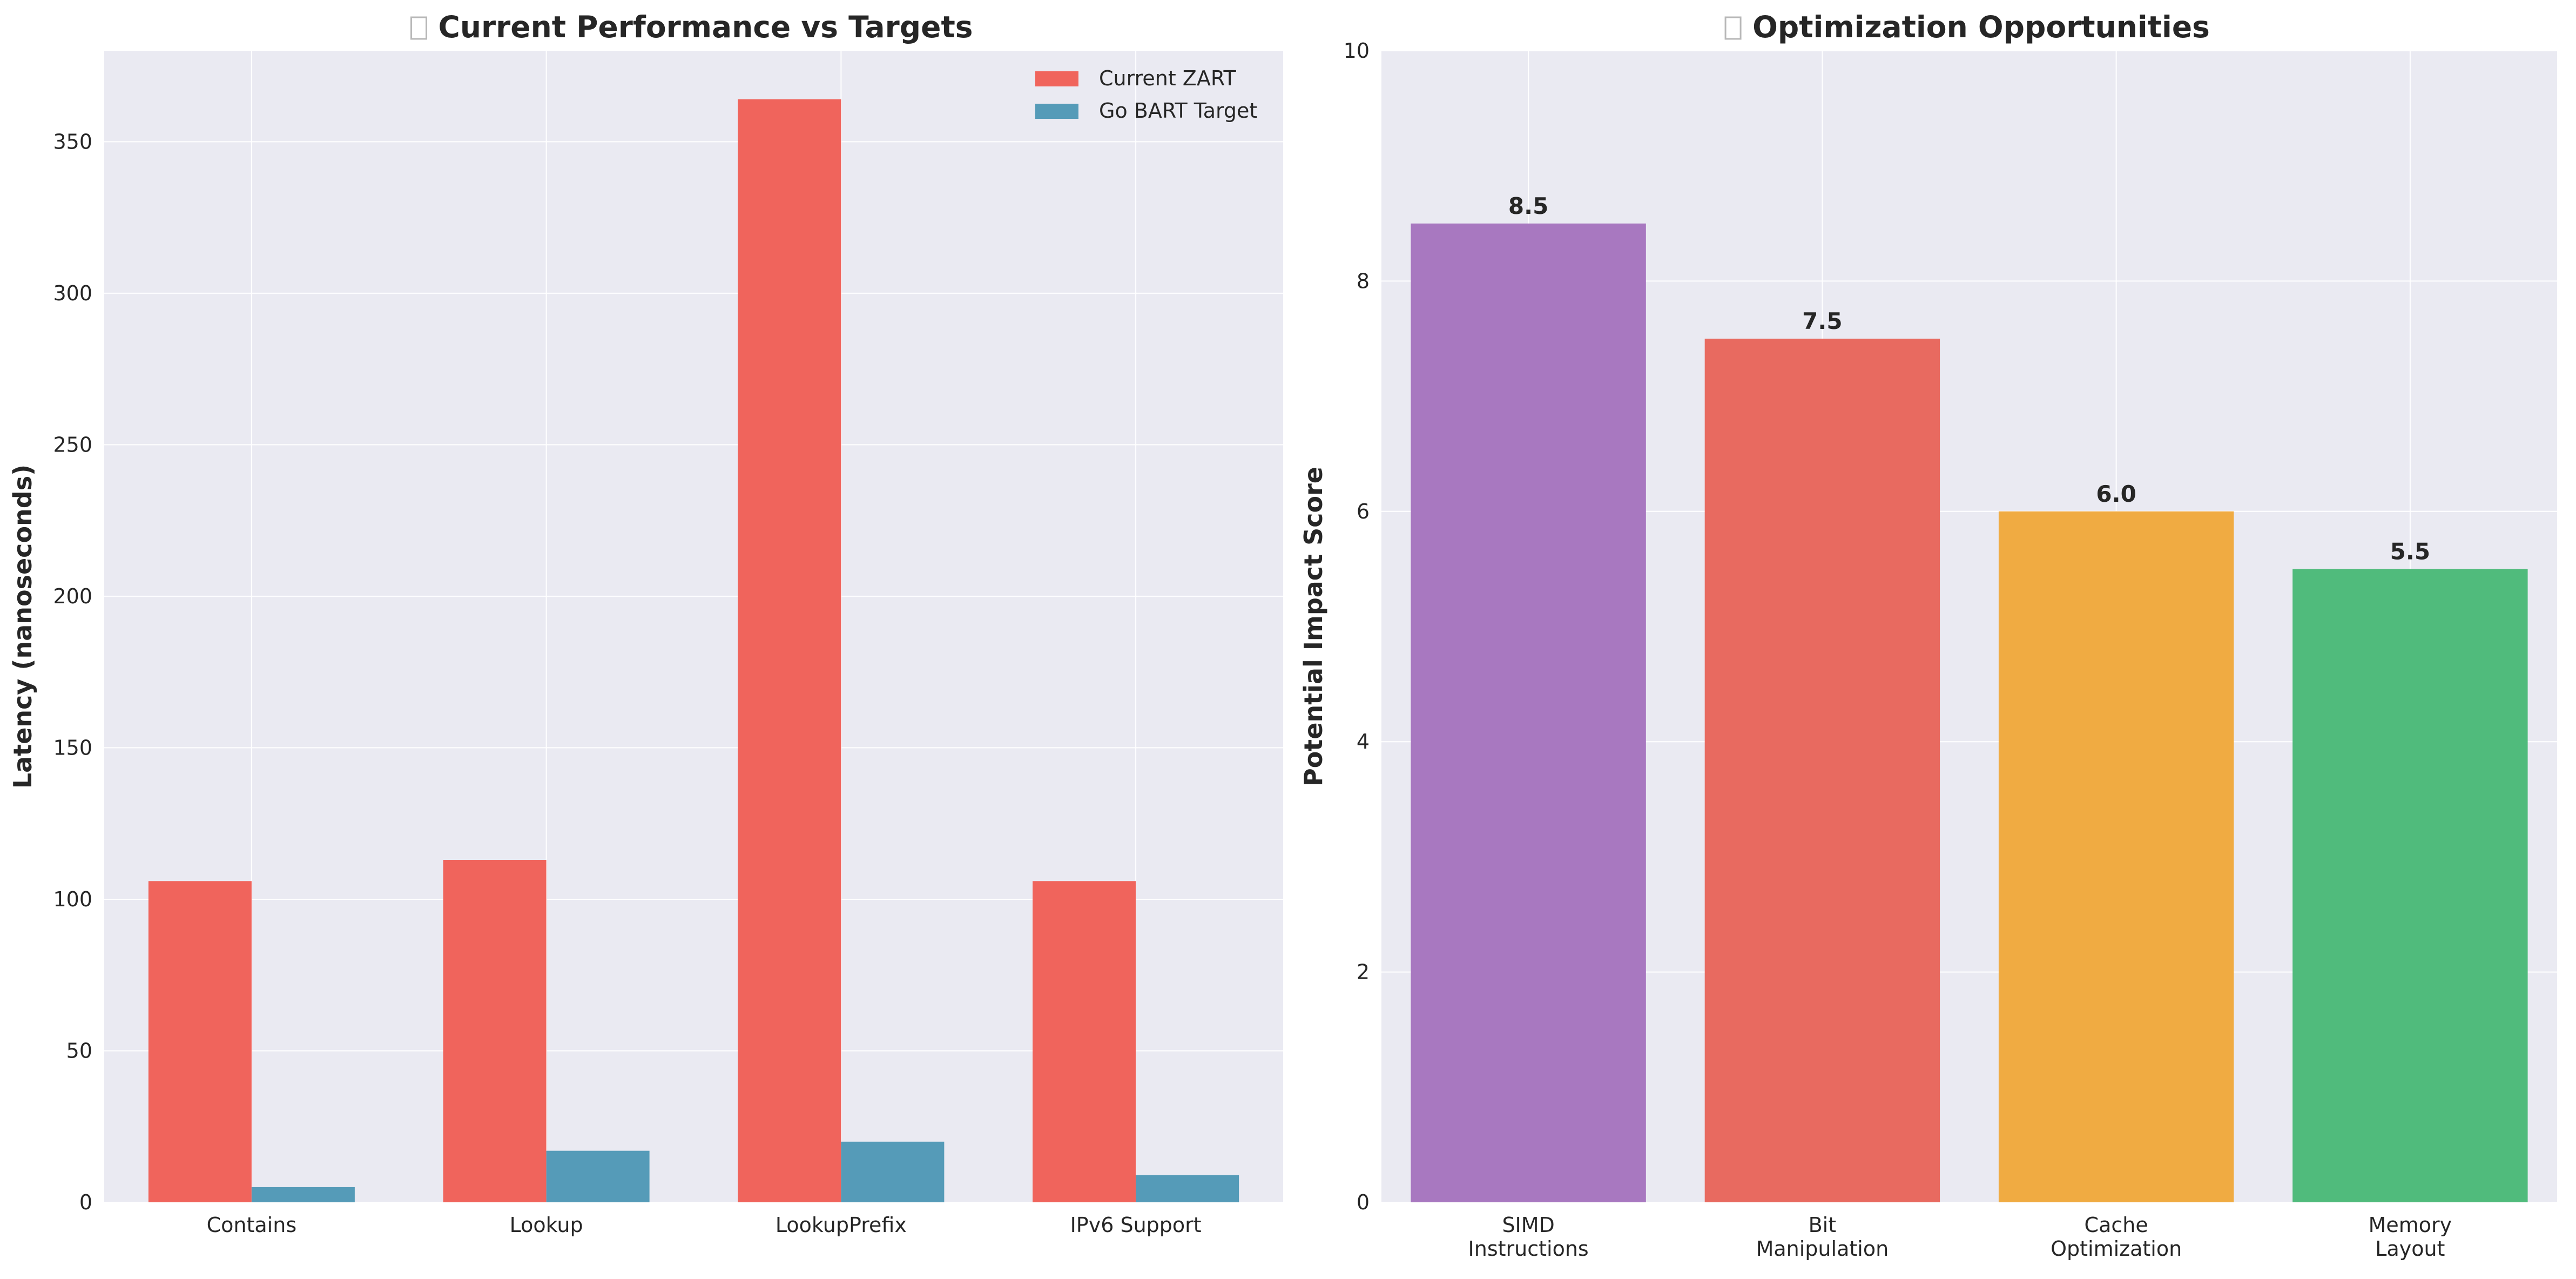 Image resolution: width=2576 pixels, height=1279 pixels. I want to click on x-tick-label: Contains, so click(252, 1225).